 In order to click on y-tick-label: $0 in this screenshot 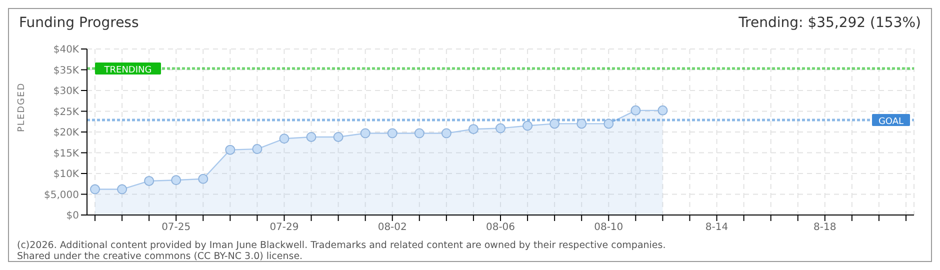, I will do `click(72, 216)`.